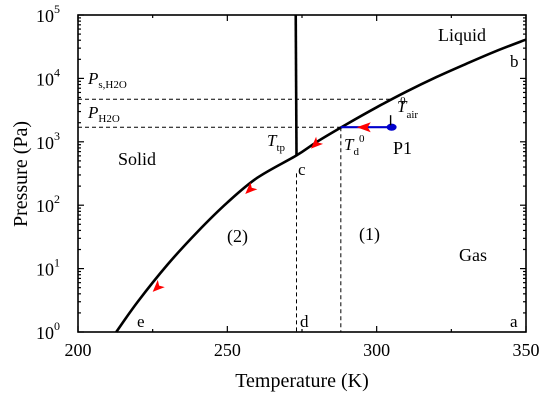  Describe the element at coordinates (276, 142) in the screenshot. I see `t-tp-label: Ttp` at that location.